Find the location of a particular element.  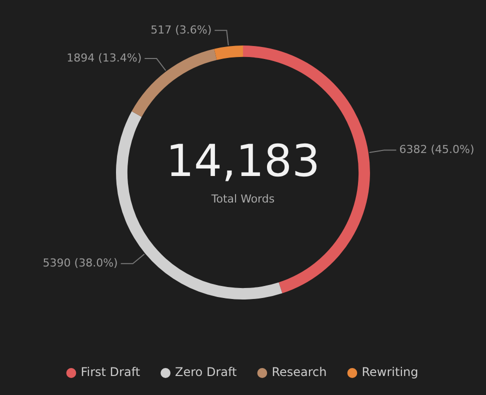

data-label: 6382 (45.0%) is located at coordinates (436, 149).